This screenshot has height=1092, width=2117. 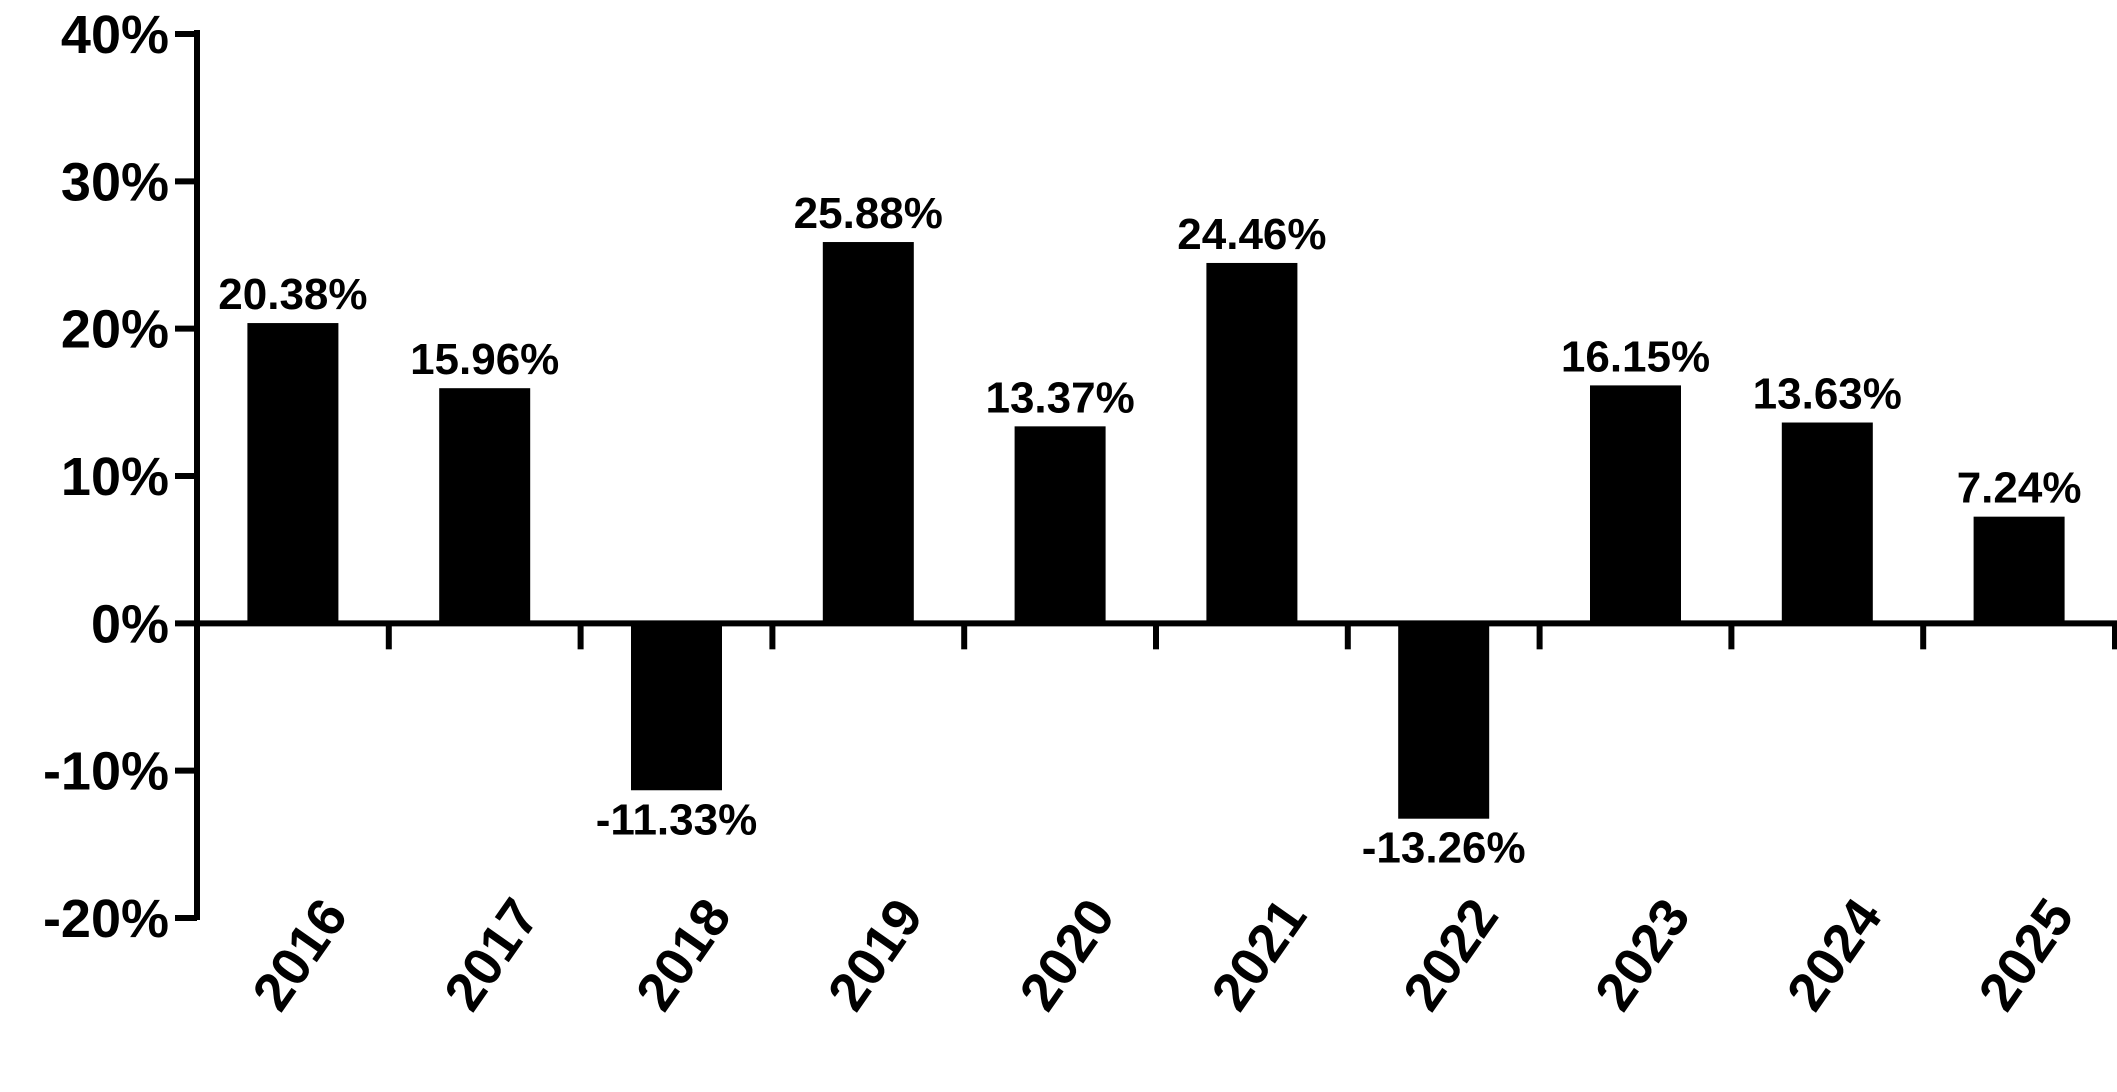 What do you see at coordinates (1251, 234) in the screenshot?
I see `data-label-2021: 24.46%` at bounding box center [1251, 234].